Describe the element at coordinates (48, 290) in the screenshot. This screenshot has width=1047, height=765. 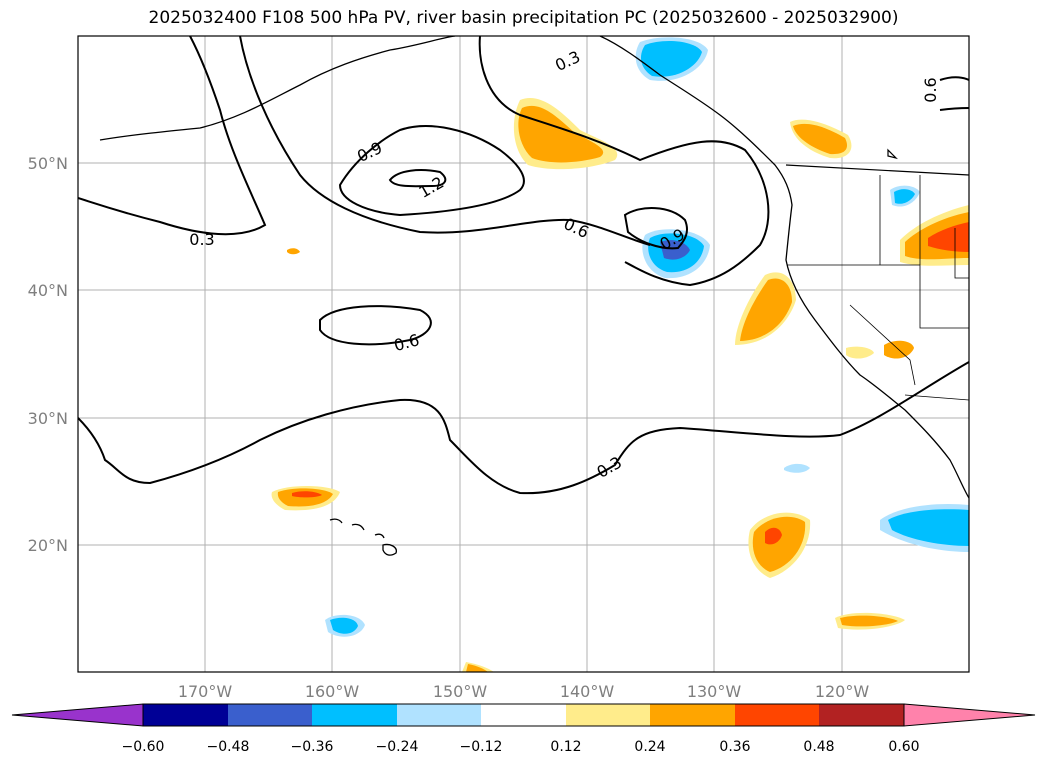
I see `lat-tick-label: 40°N` at that location.